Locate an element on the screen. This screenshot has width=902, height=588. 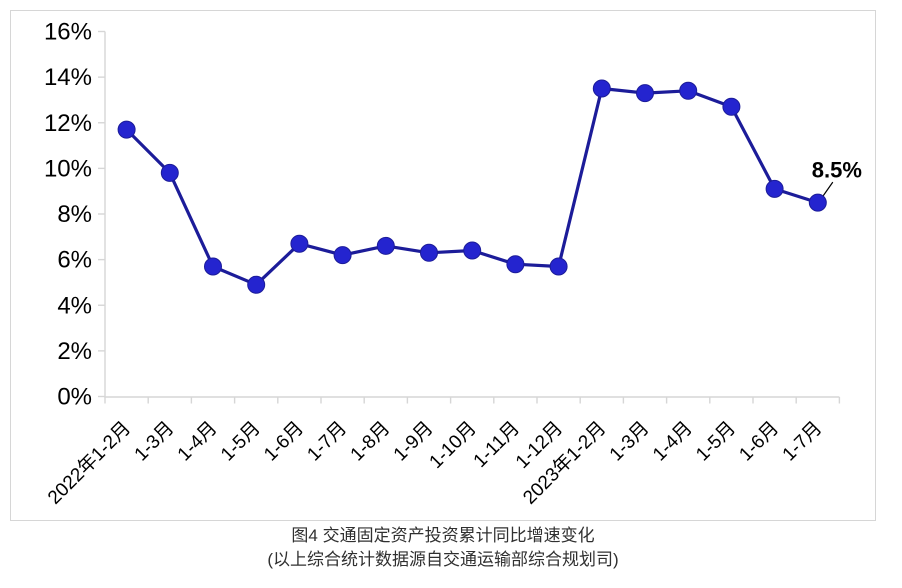
y-axis-label: 16% is located at coordinates (68, 32).